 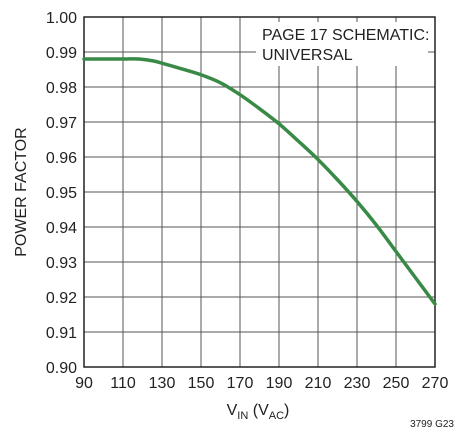 I want to click on y-tick-label: 0.97, so click(x=61, y=123).